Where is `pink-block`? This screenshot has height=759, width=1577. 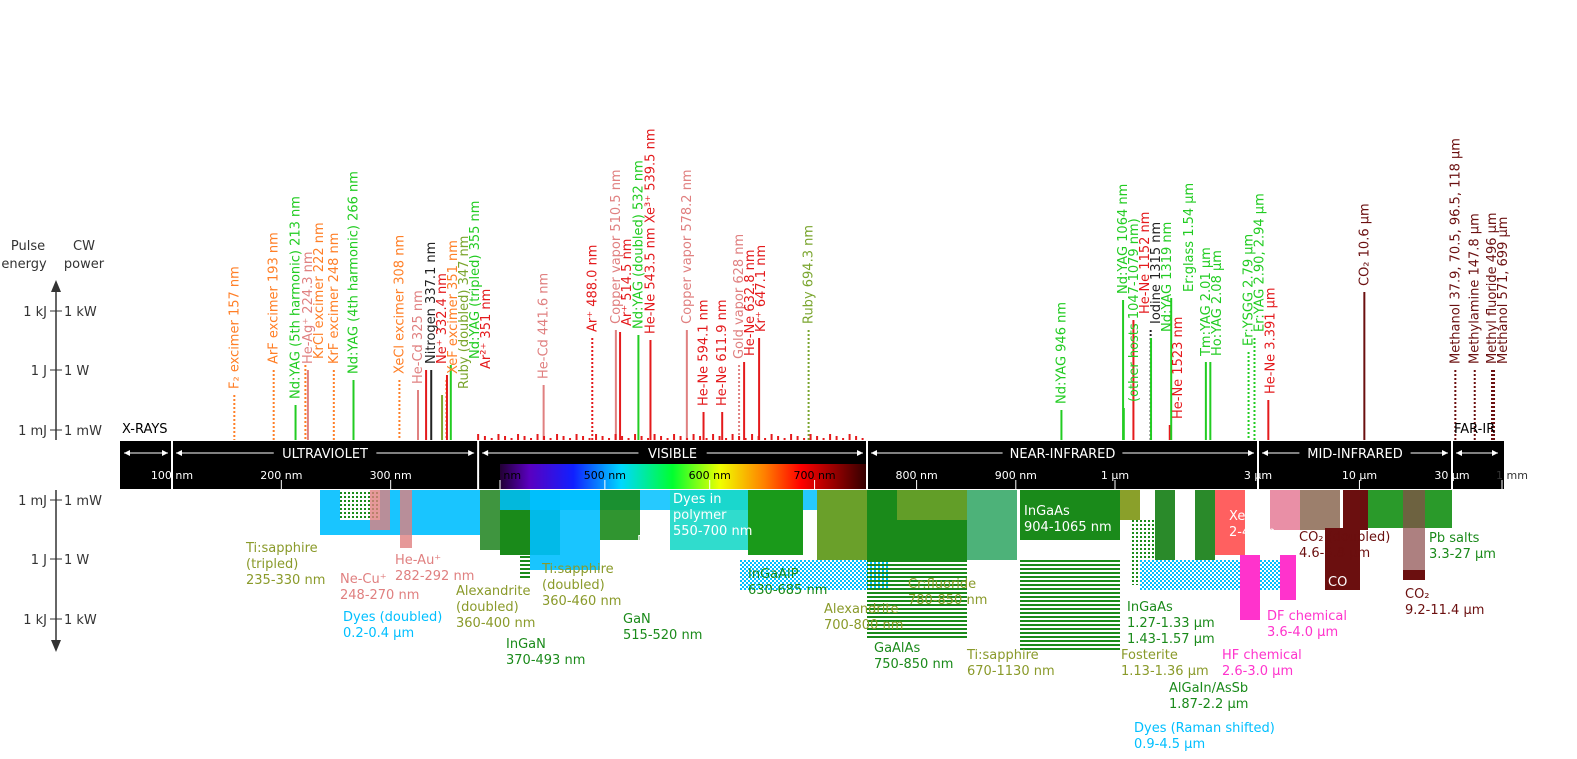 pink-block is located at coordinates (1285, 510).